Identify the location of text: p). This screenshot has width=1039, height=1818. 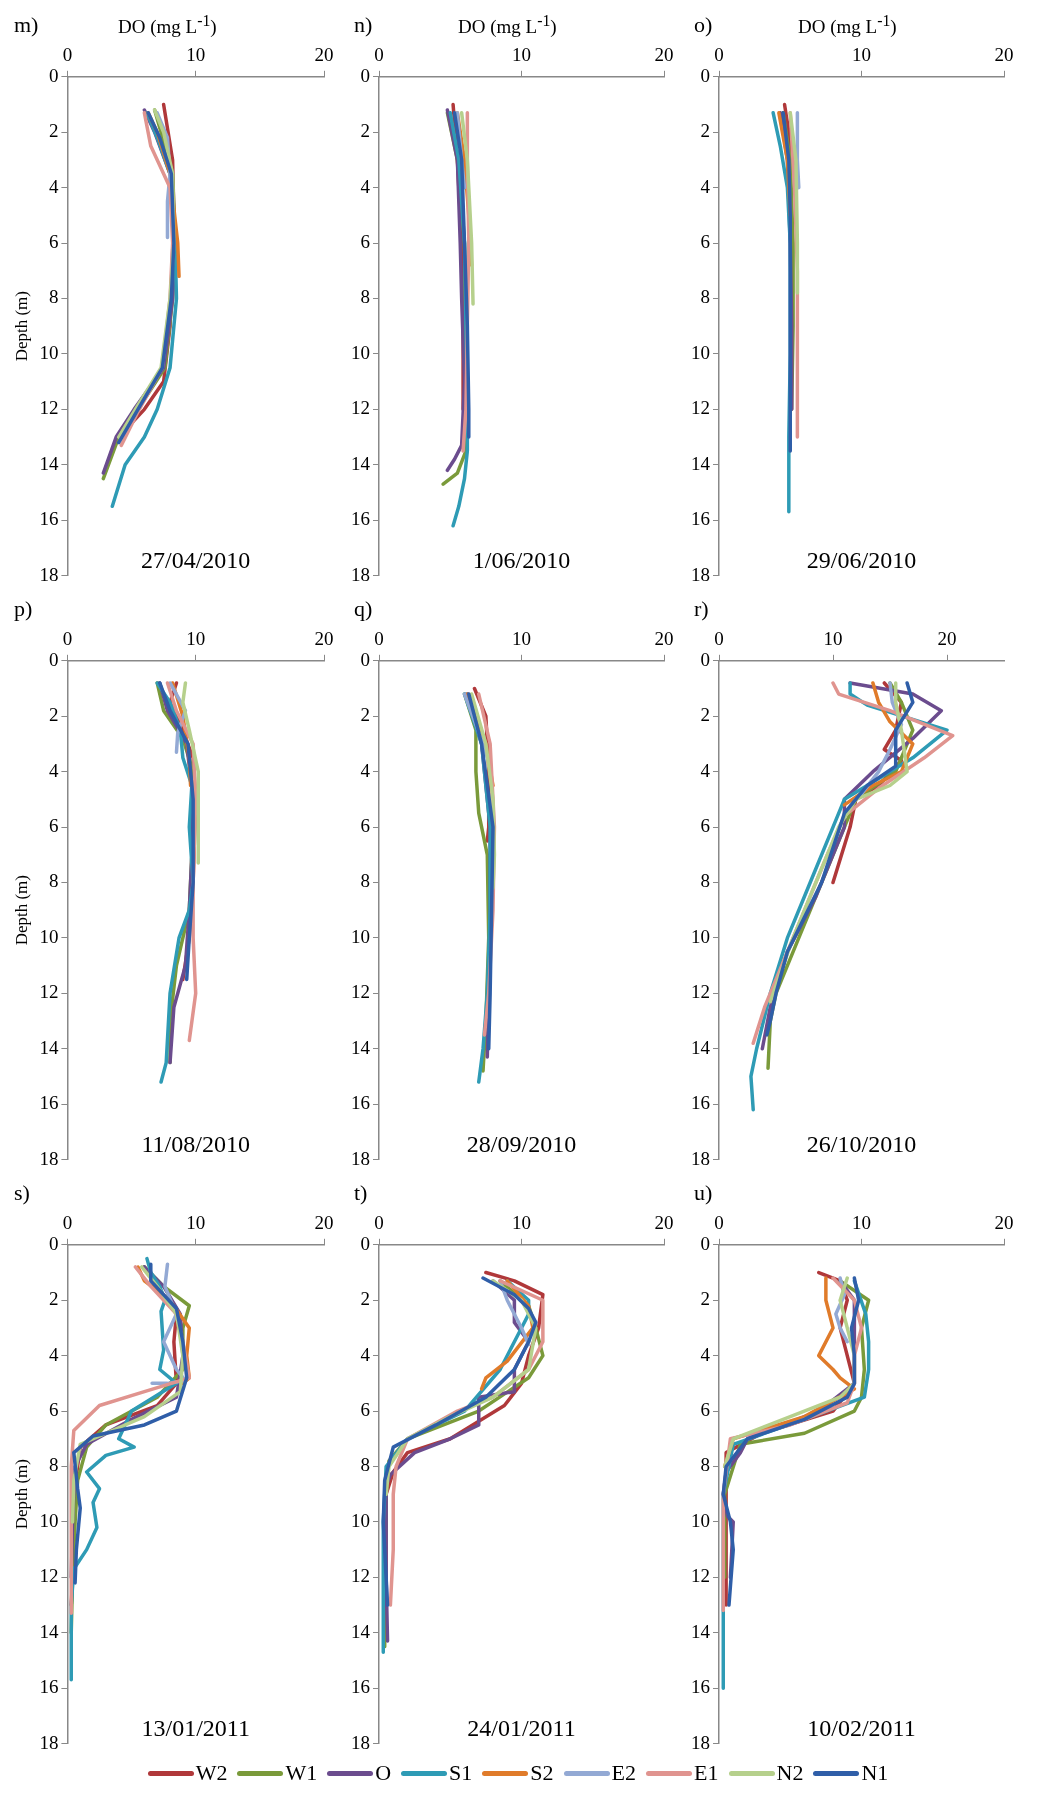
(23, 609).